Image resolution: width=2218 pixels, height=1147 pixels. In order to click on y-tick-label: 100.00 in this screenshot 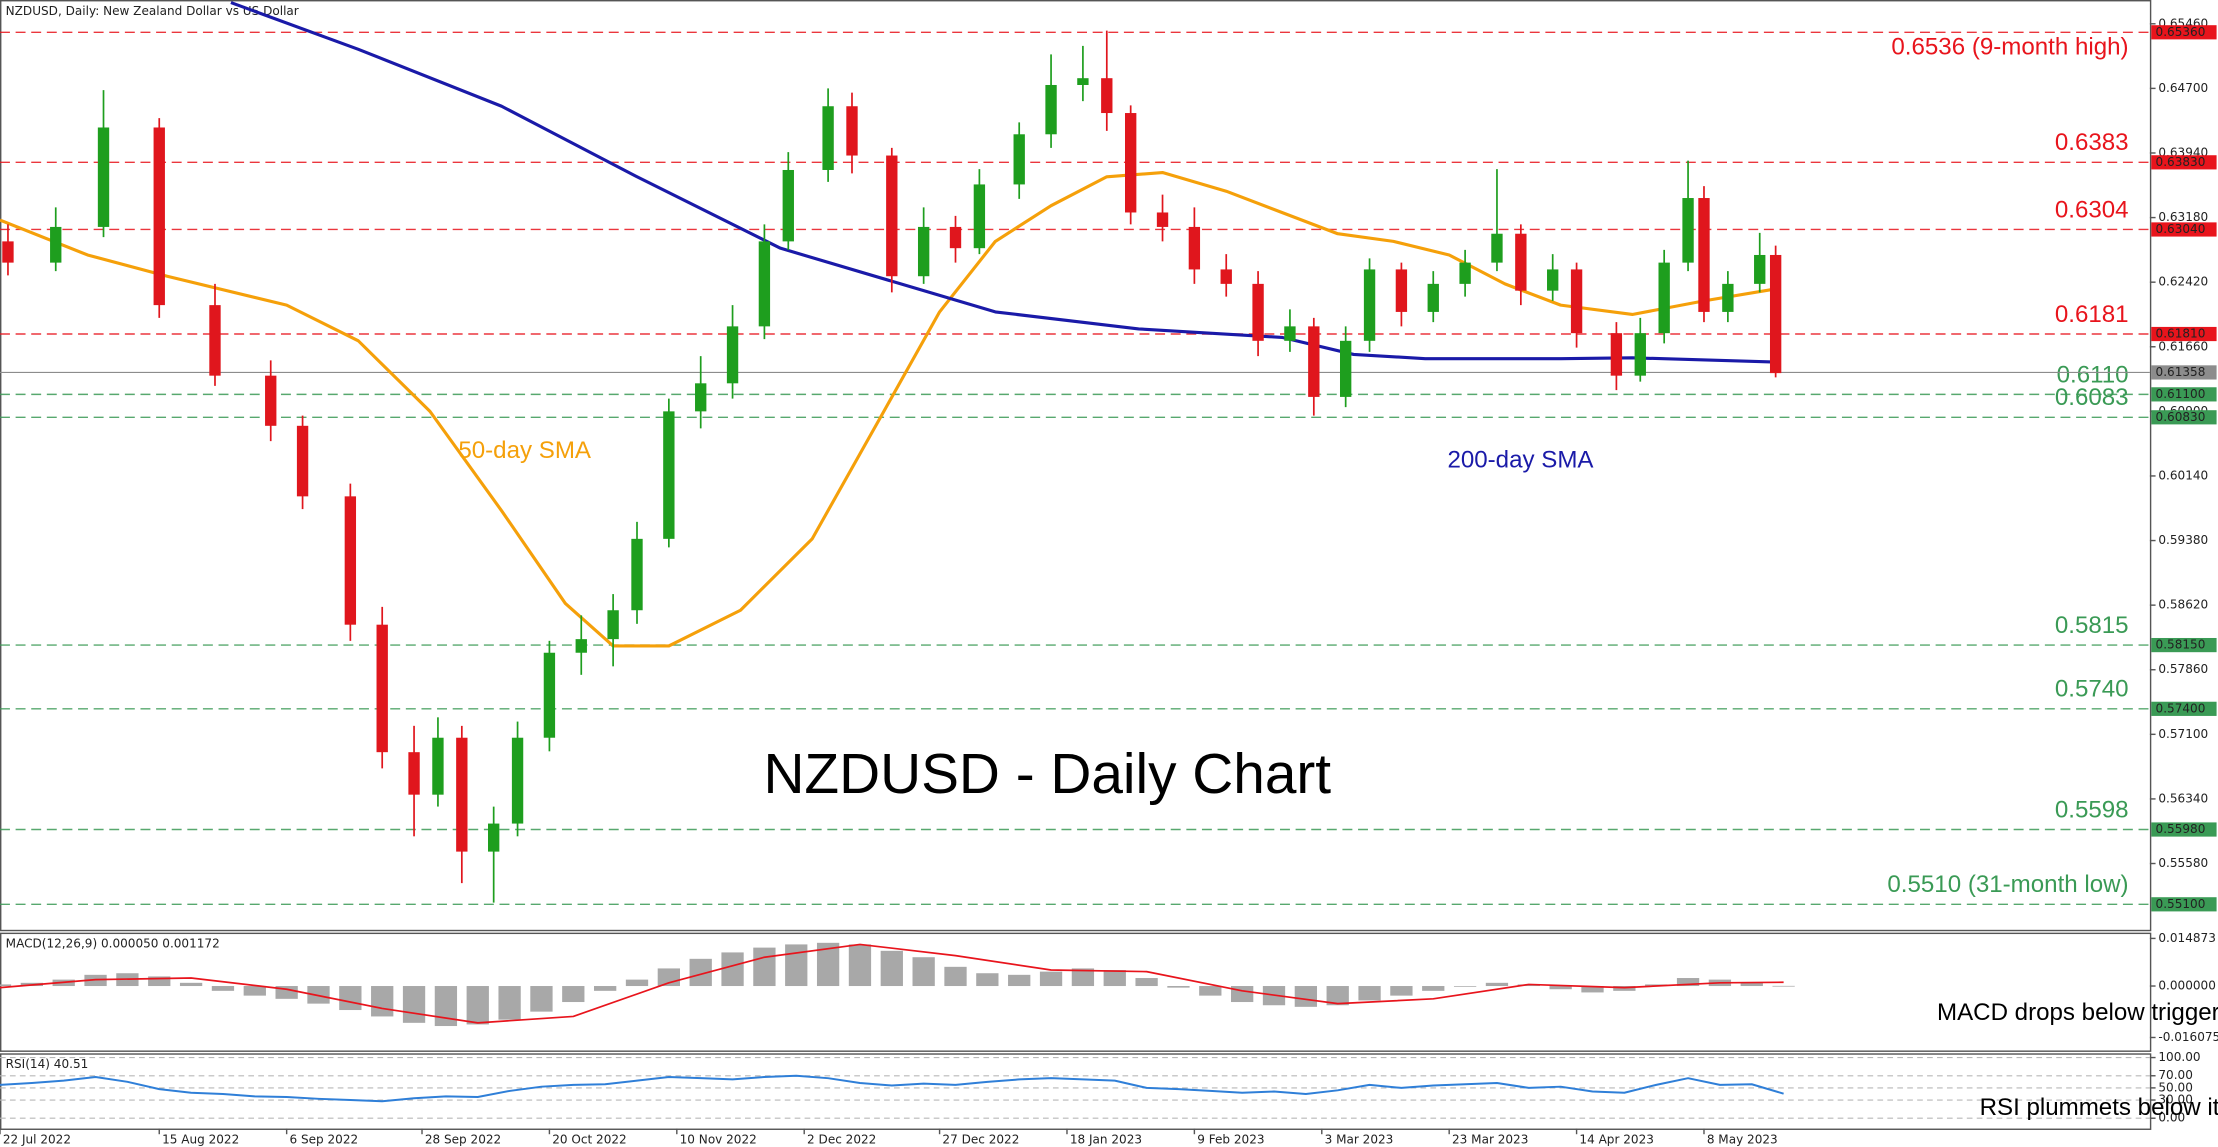, I will do `click(2179, 1057)`.